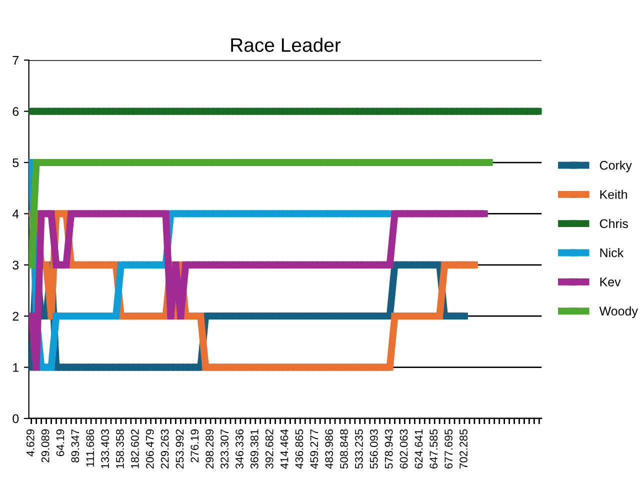 The height and width of the screenshot is (481, 641). Describe the element at coordinates (75, 445) in the screenshot. I see `x-tick-label: 89.347` at that location.